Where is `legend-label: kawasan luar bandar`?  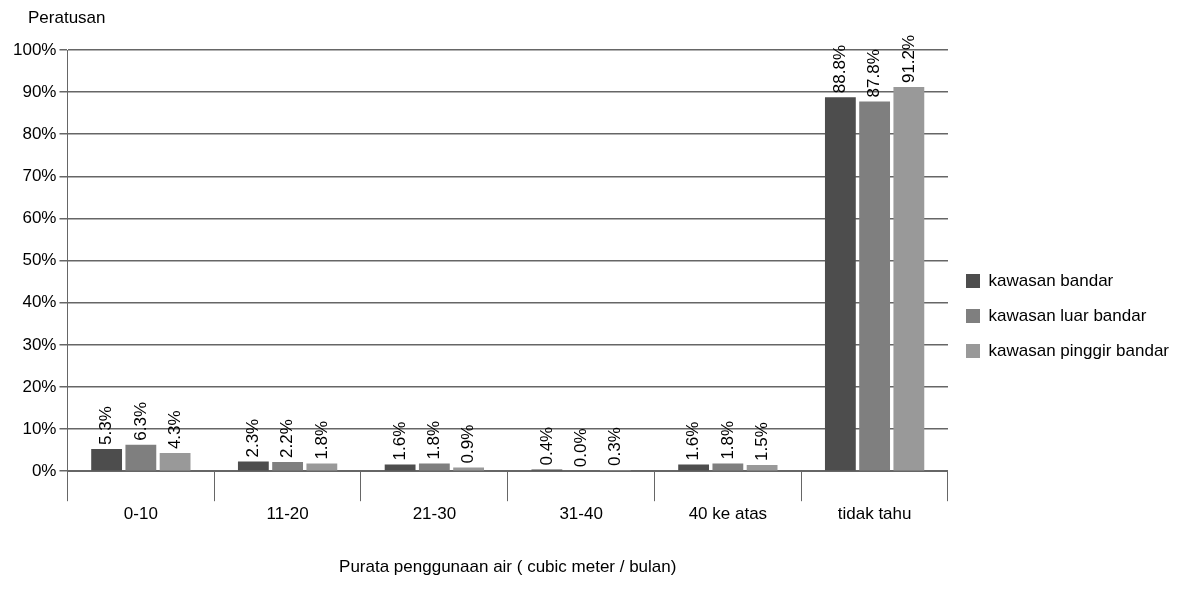 legend-label: kawasan luar bandar is located at coordinates (1067, 315).